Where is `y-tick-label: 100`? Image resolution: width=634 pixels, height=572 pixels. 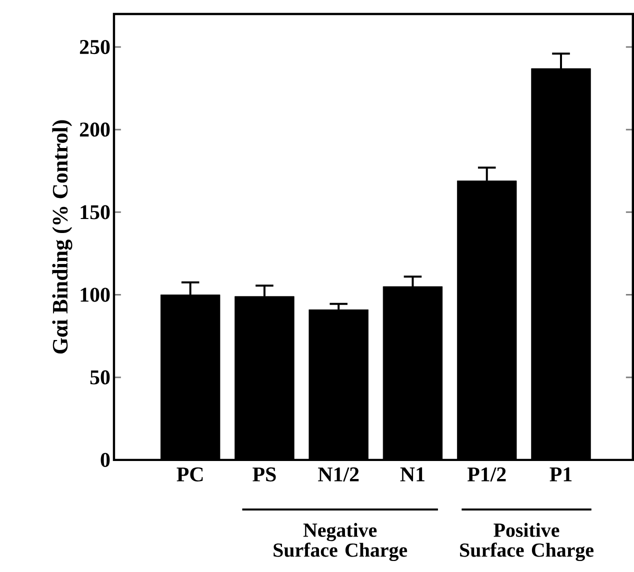 y-tick-label: 100 is located at coordinates (95, 295).